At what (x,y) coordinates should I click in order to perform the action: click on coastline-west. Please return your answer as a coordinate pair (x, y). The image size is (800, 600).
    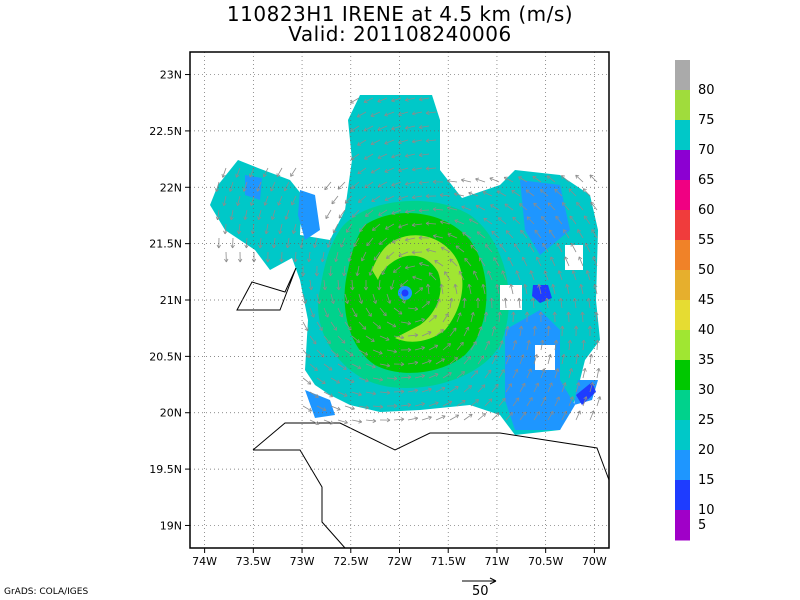
    Looking at the image, I should click on (299, 498).